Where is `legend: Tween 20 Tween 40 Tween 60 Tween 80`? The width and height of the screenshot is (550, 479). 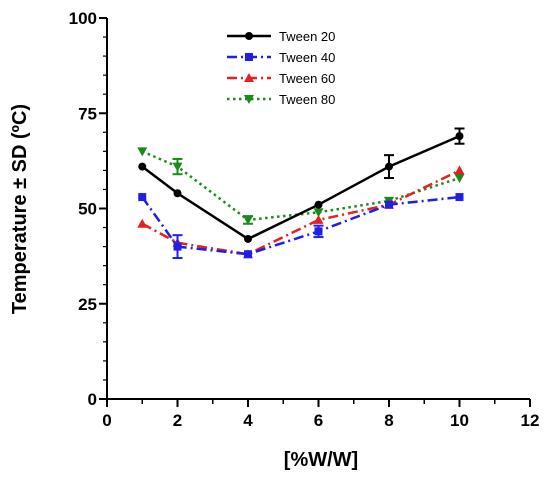 legend: Tween 20 Tween 40 Tween 60 Tween 80 is located at coordinates (281, 68).